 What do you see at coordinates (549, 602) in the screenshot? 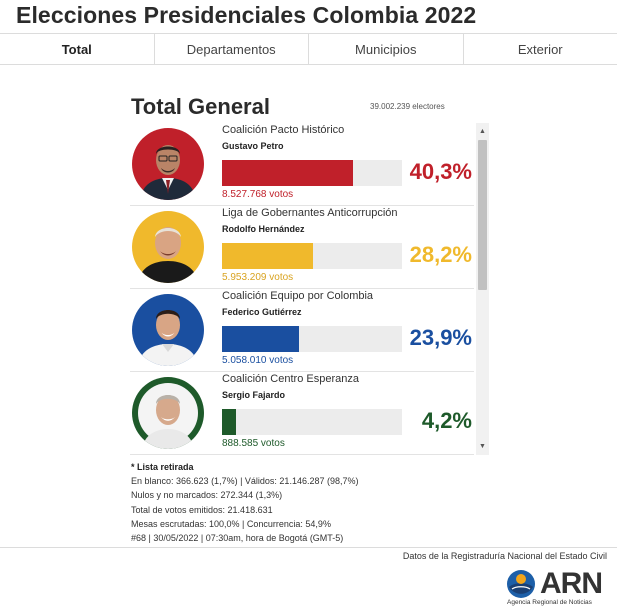
I see `logo-subtitle: Agencia Regional de Noticias` at bounding box center [549, 602].